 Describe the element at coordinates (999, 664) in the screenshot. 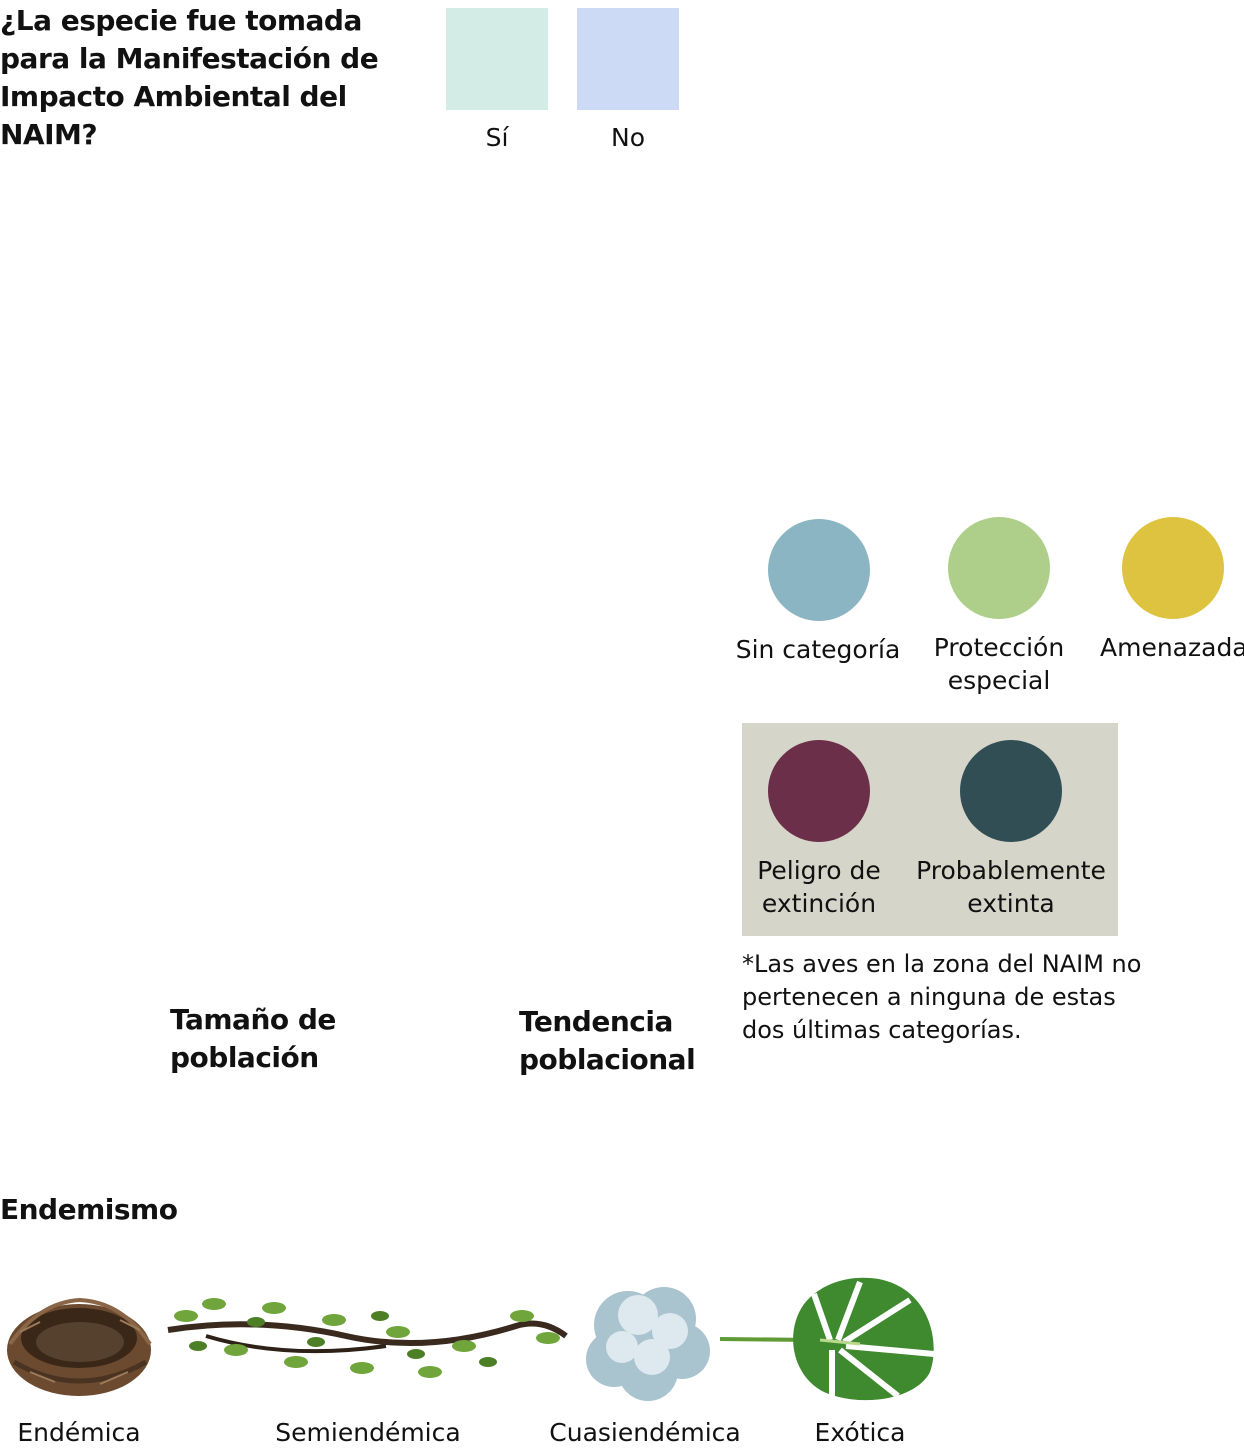

I see `label-proteccion-especial: Protección especial` at that location.